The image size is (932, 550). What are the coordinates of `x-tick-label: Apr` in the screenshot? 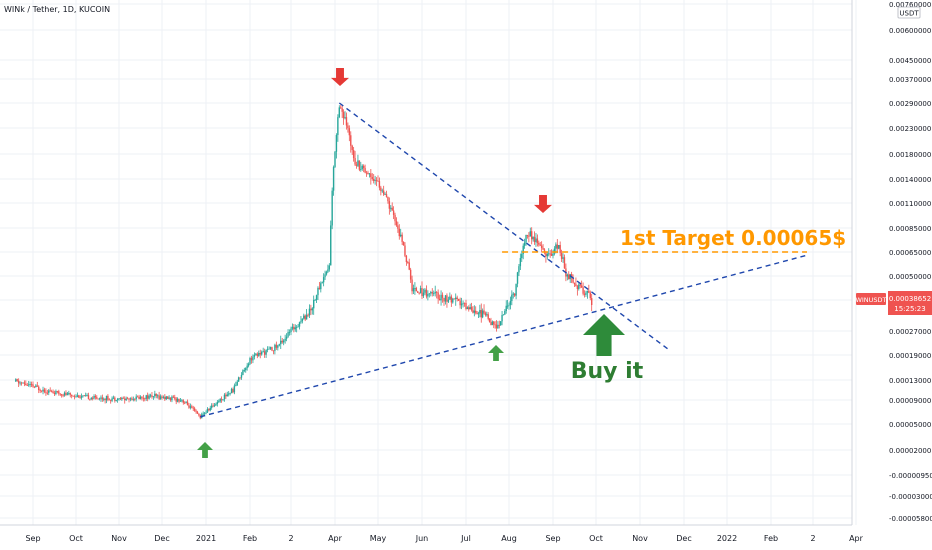 It's located at (335, 538).